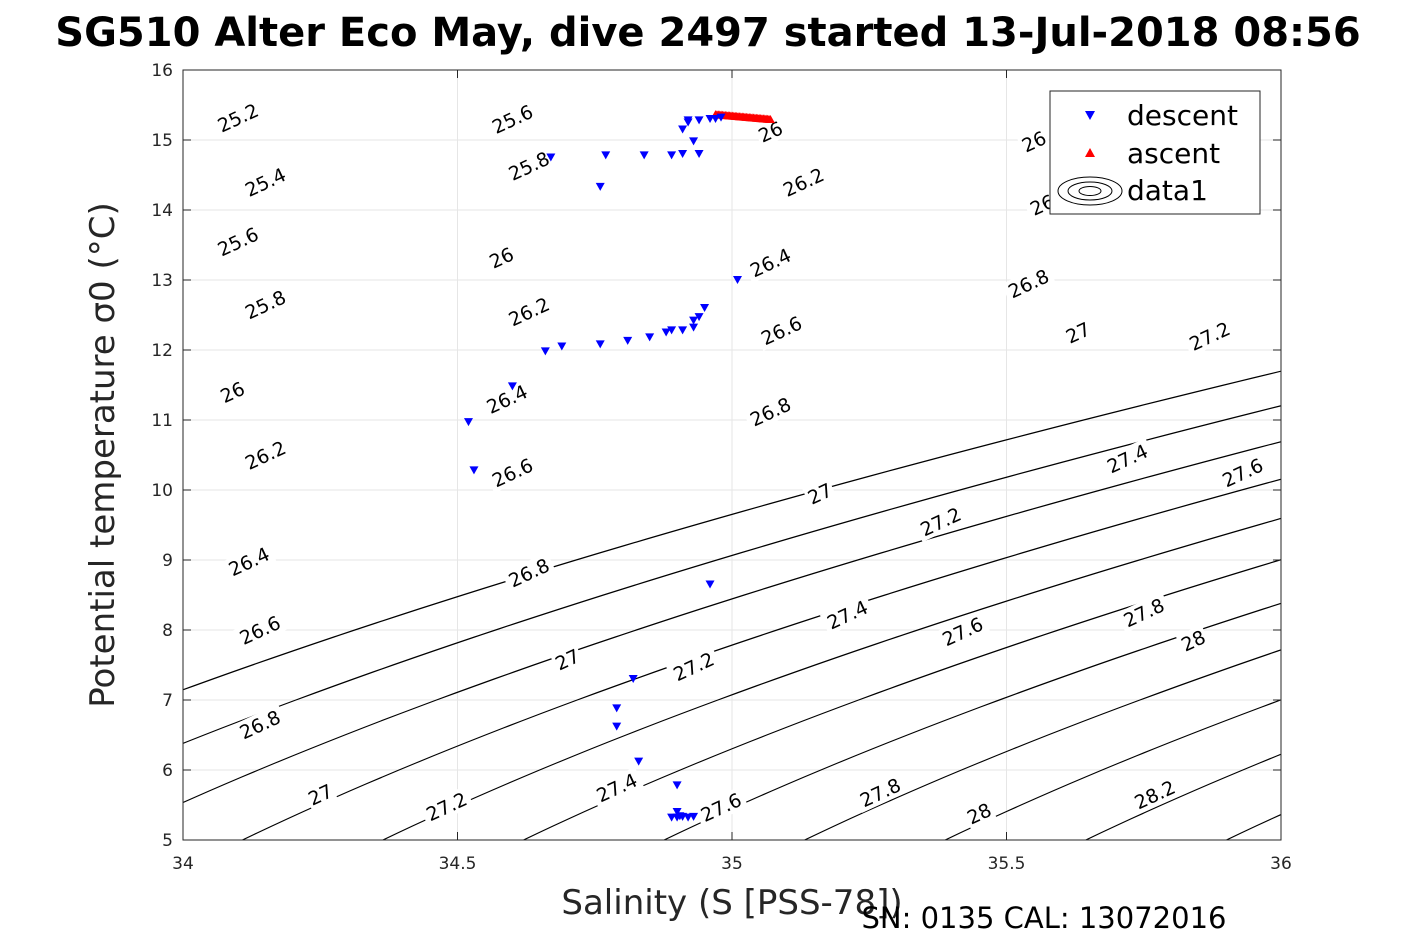  I want to click on x-tick-label: 34, so click(183, 864).